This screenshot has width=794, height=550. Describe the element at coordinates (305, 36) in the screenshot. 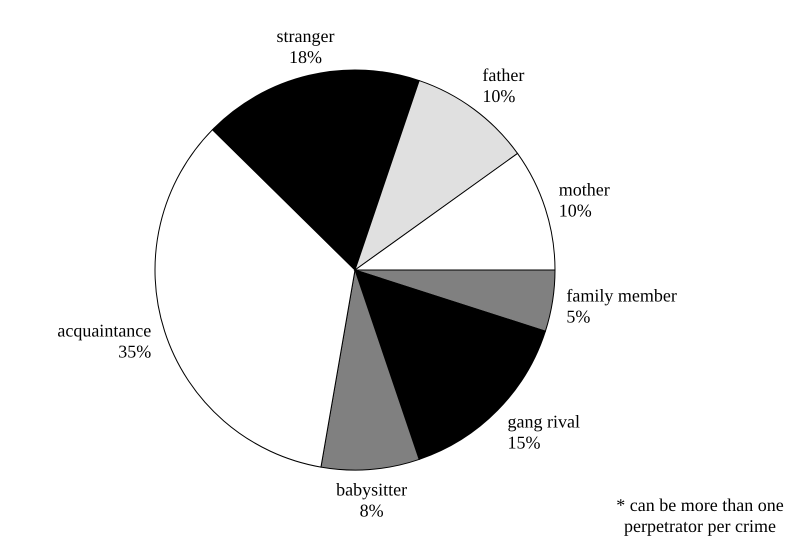

I see `slice-label: stranger` at that location.